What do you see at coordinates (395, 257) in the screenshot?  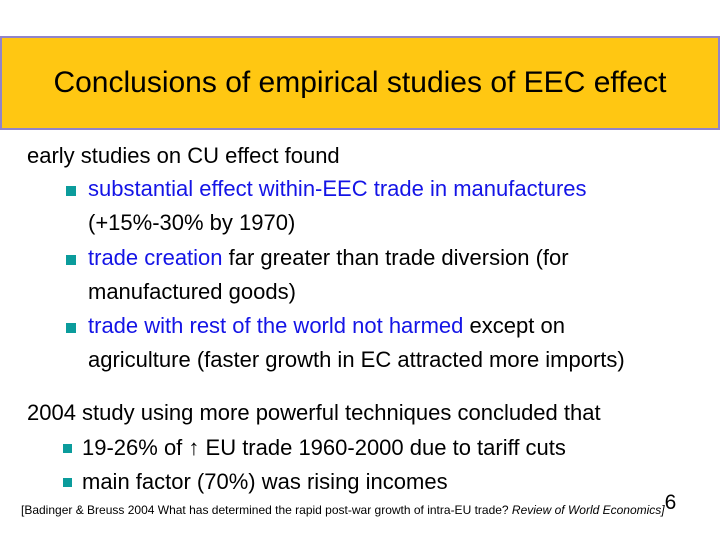 I see `bullet-plain-text: far greater than trade diversion (for` at bounding box center [395, 257].